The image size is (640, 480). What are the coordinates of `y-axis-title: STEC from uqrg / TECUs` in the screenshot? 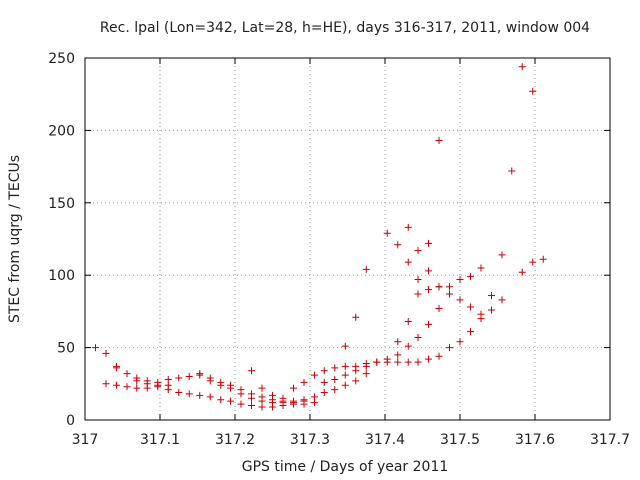 It's located at (15, 239).